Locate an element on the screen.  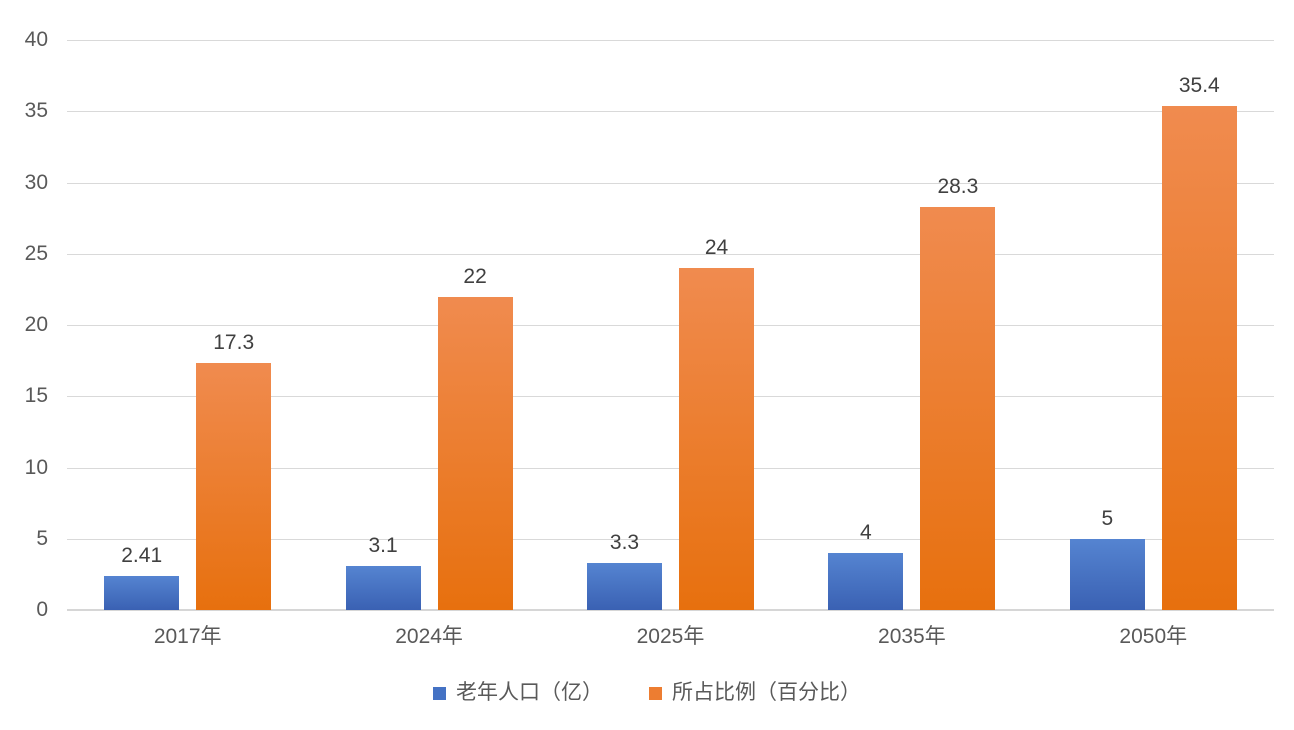
y-tick-label-15: 15 is located at coordinates (36, 396).